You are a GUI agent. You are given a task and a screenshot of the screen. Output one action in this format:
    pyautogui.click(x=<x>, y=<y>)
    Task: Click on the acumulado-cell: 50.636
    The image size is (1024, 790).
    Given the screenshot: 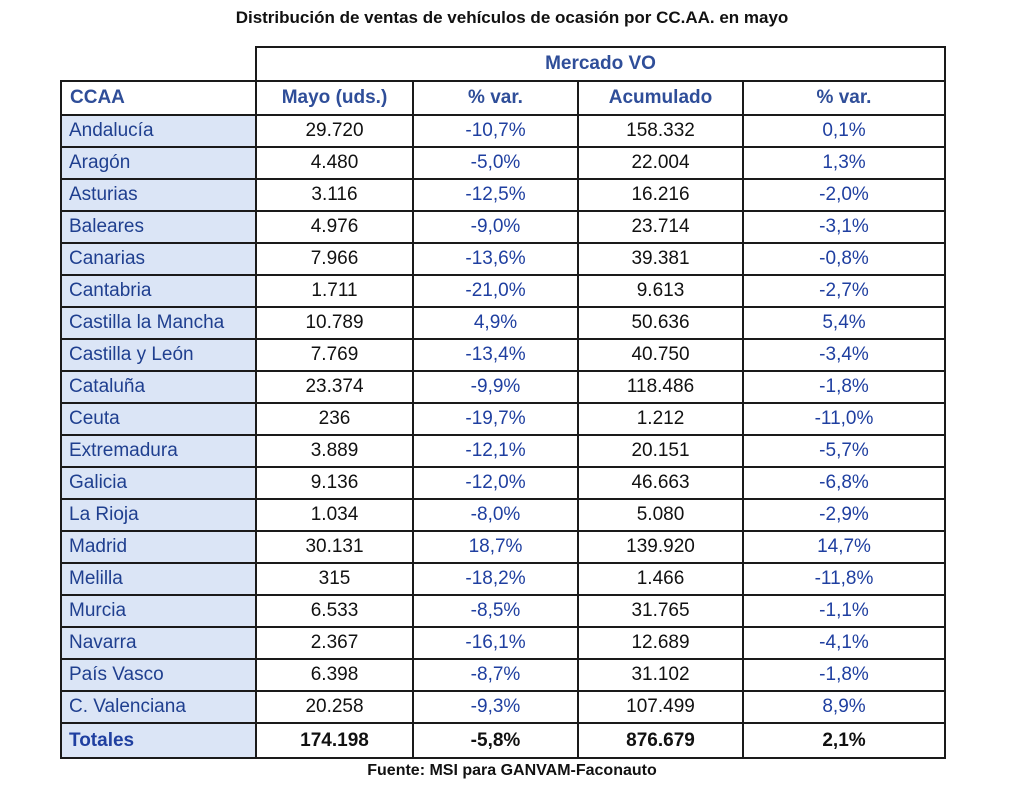 What is the action you would take?
    pyautogui.click(x=660, y=323)
    